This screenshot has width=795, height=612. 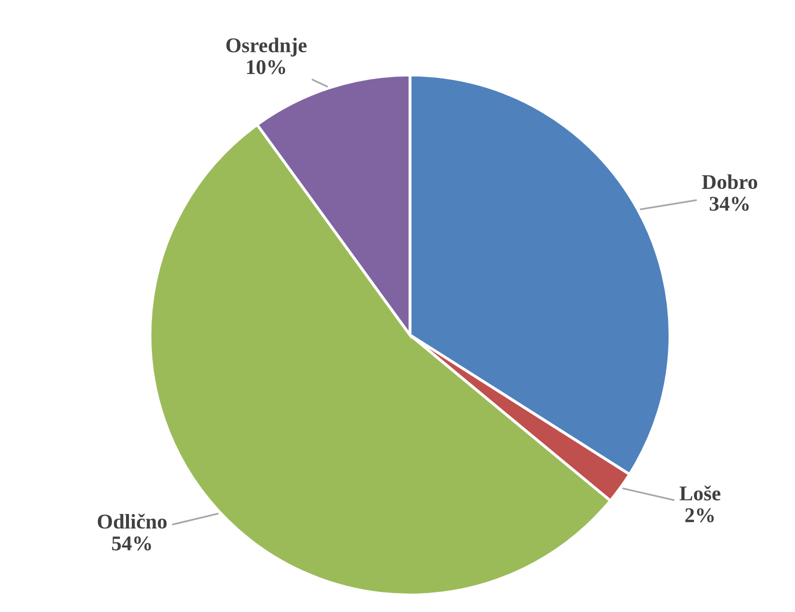 I want to click on slice-label: Loše, so click(x=700, y=493).